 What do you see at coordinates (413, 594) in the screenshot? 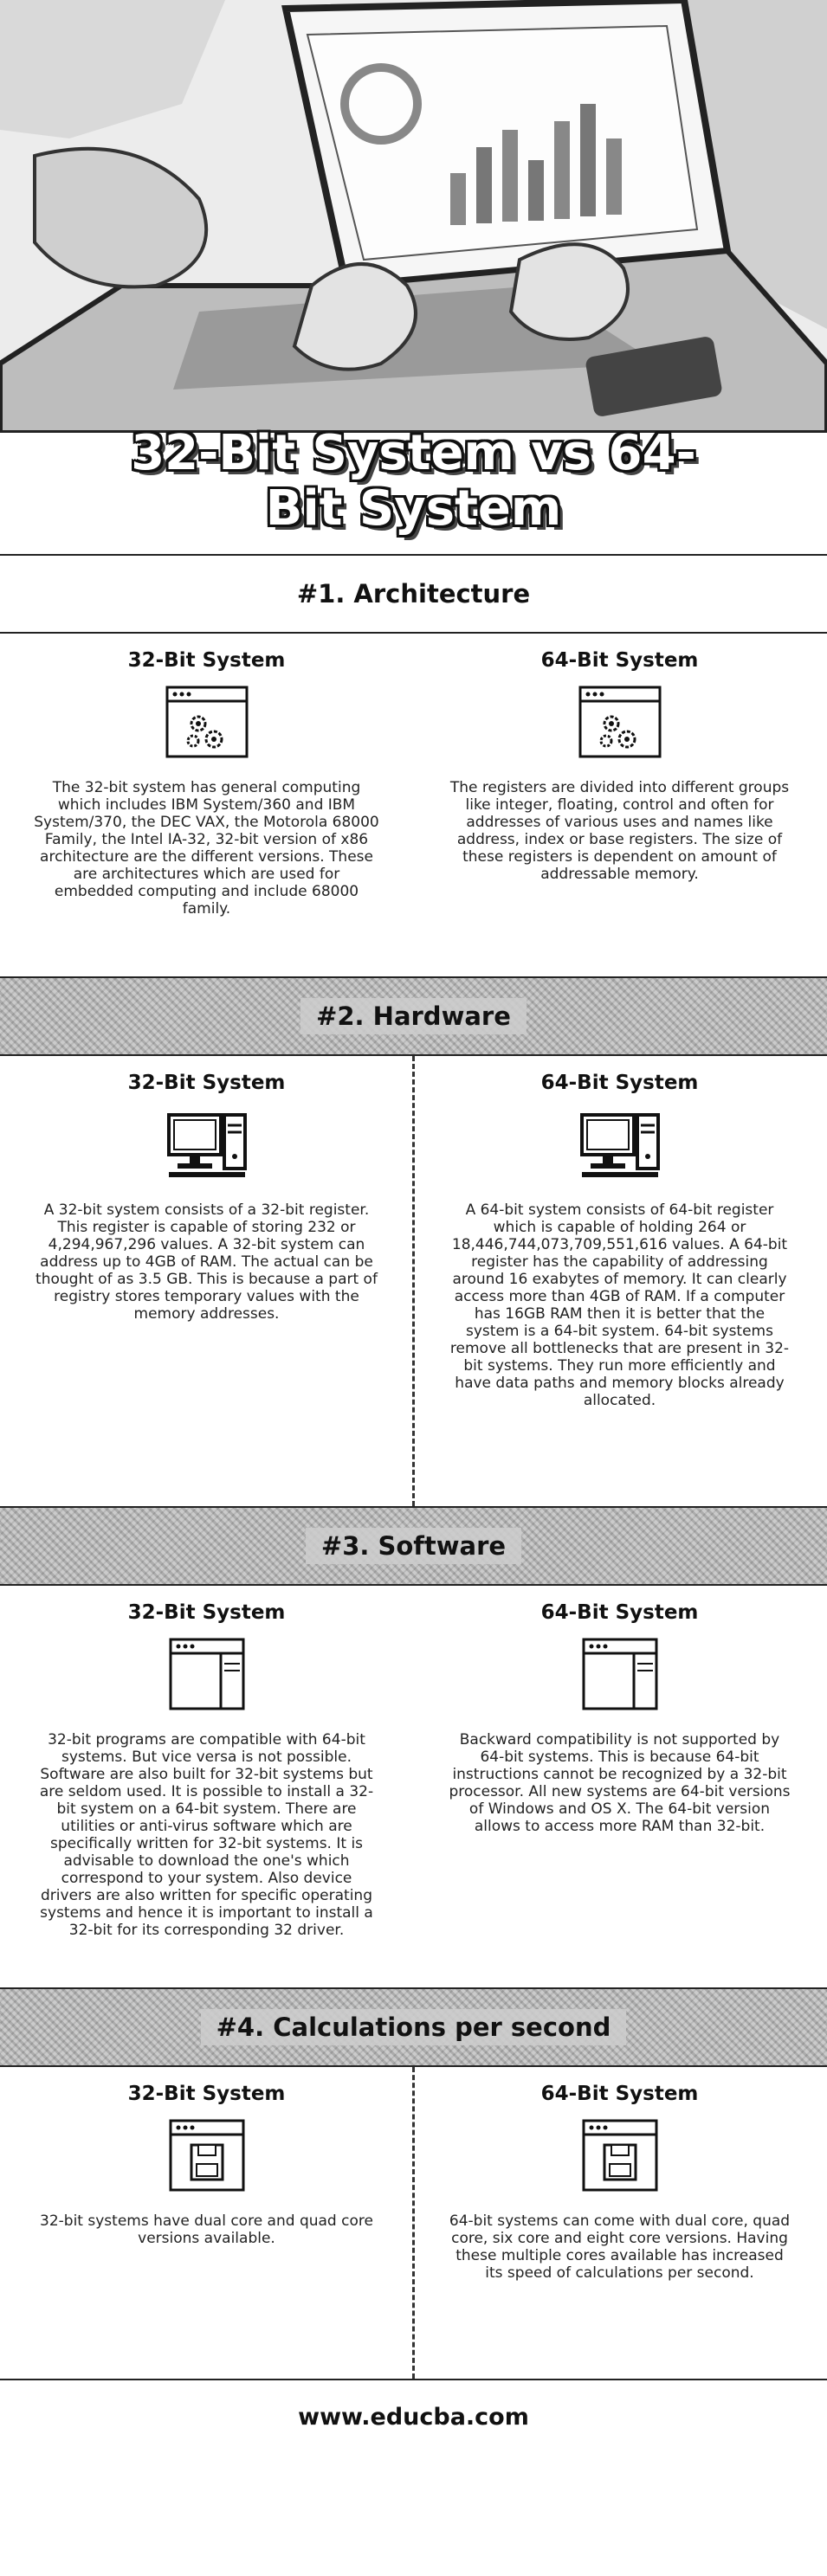
I see `section-heading: #1. Architecture` at bounding box center [413, 594].